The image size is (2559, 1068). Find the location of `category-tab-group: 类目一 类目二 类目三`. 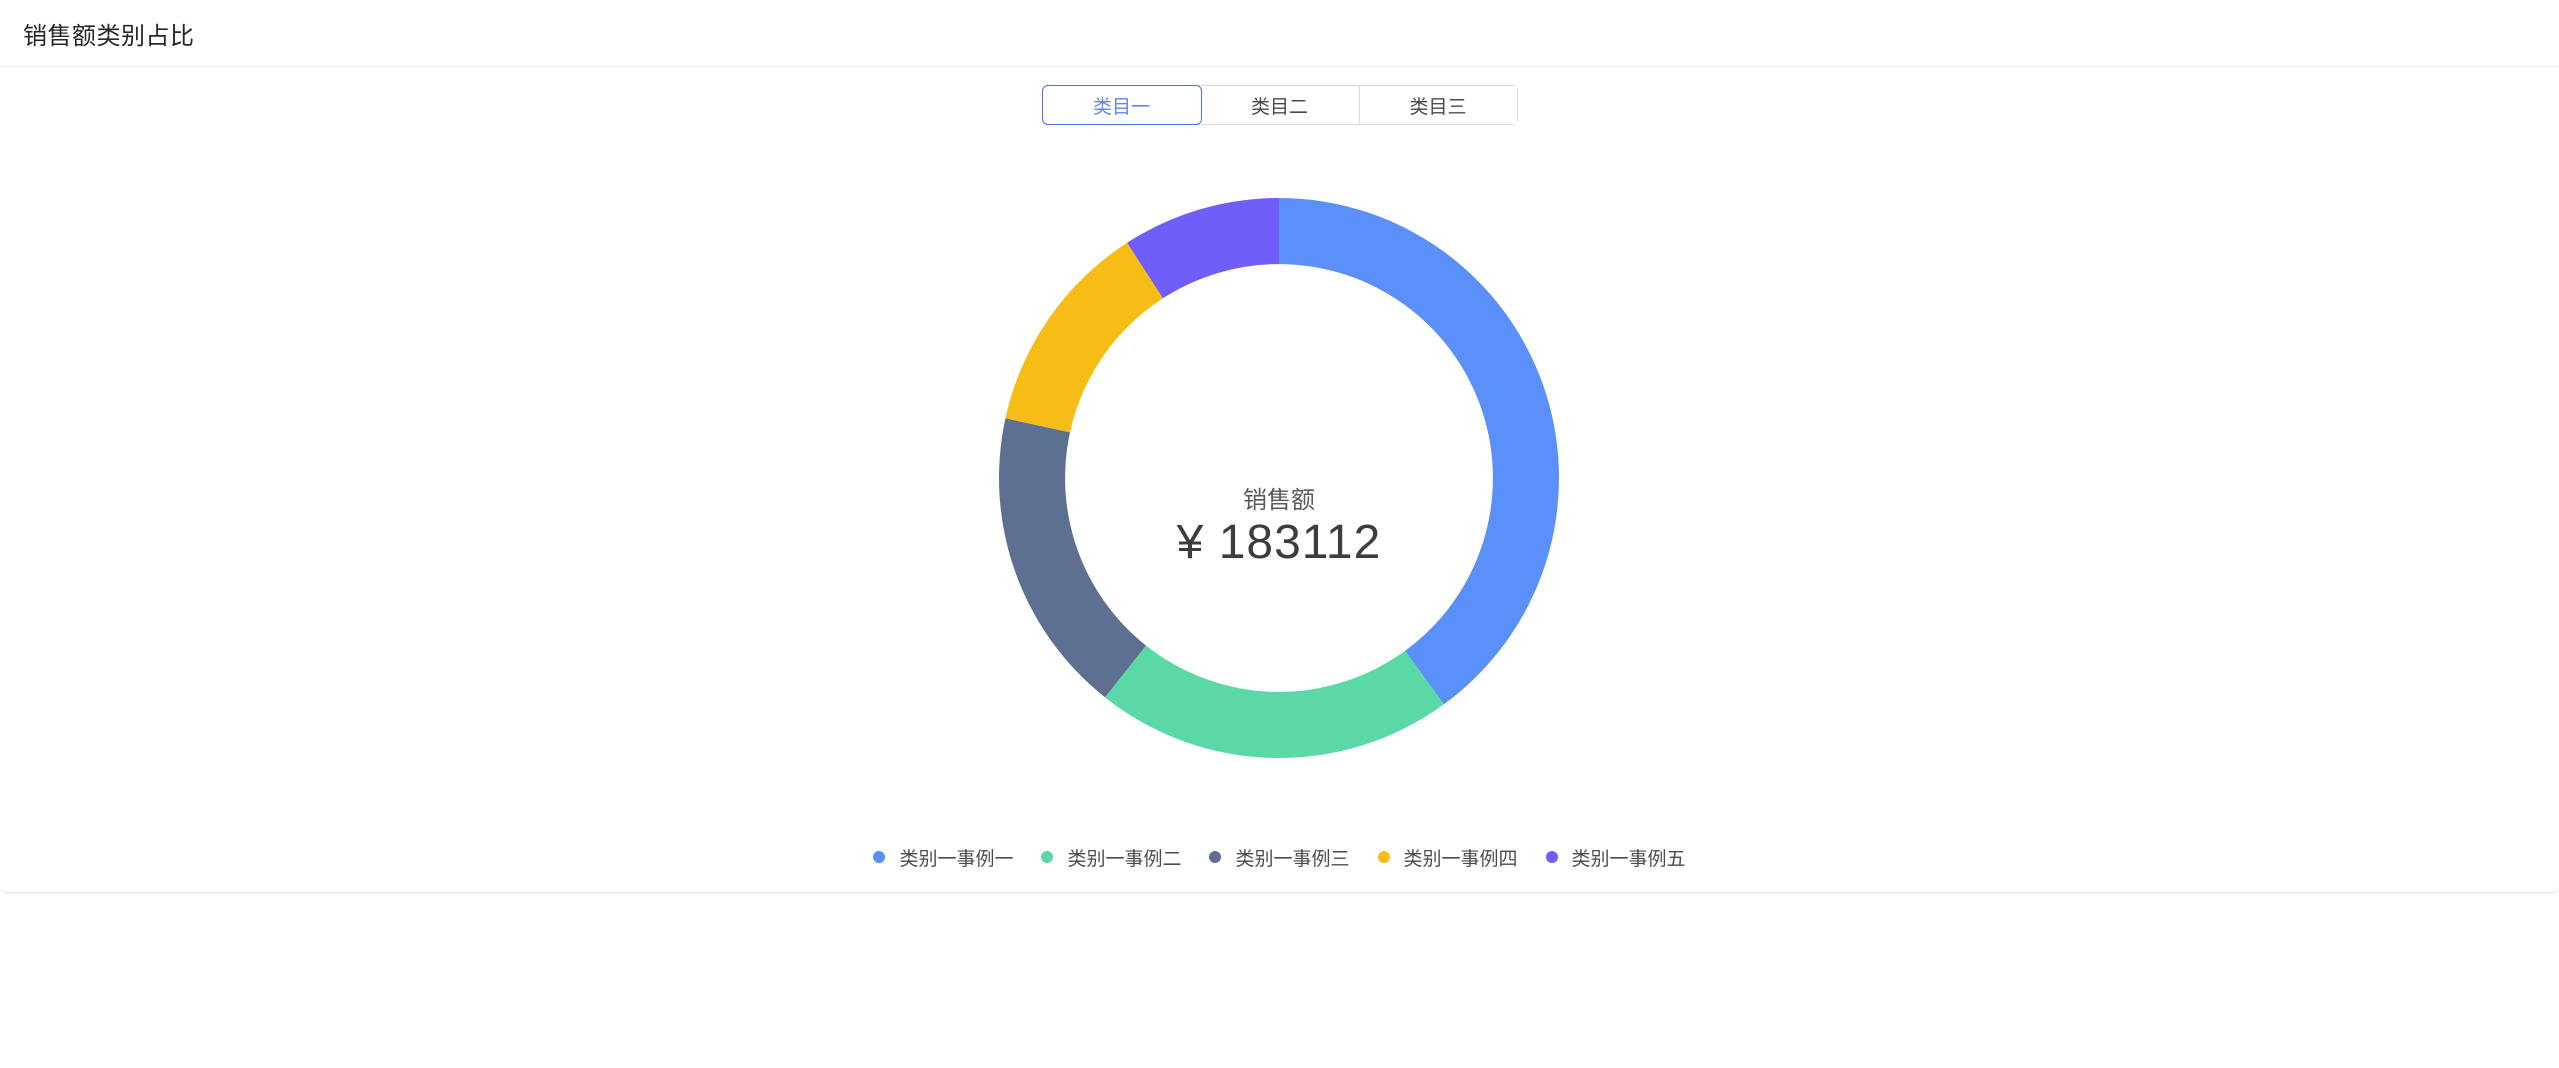

category-tab-group: 类目一 类目二 类目三 is located at coordinates (1279, 105).